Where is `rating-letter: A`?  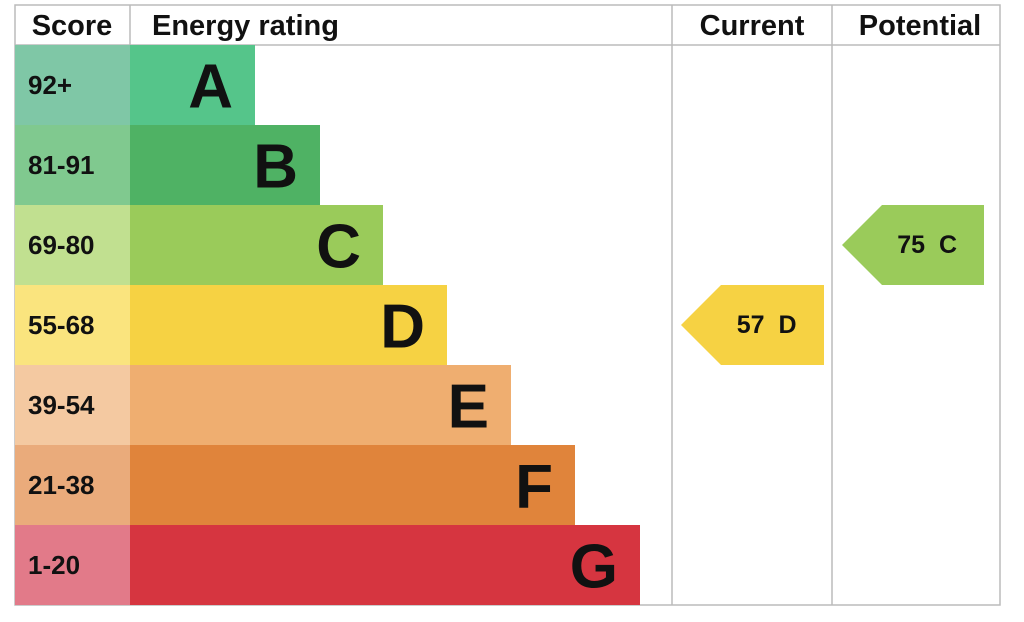
rating-letter: A is located at coordinates (210, 87).